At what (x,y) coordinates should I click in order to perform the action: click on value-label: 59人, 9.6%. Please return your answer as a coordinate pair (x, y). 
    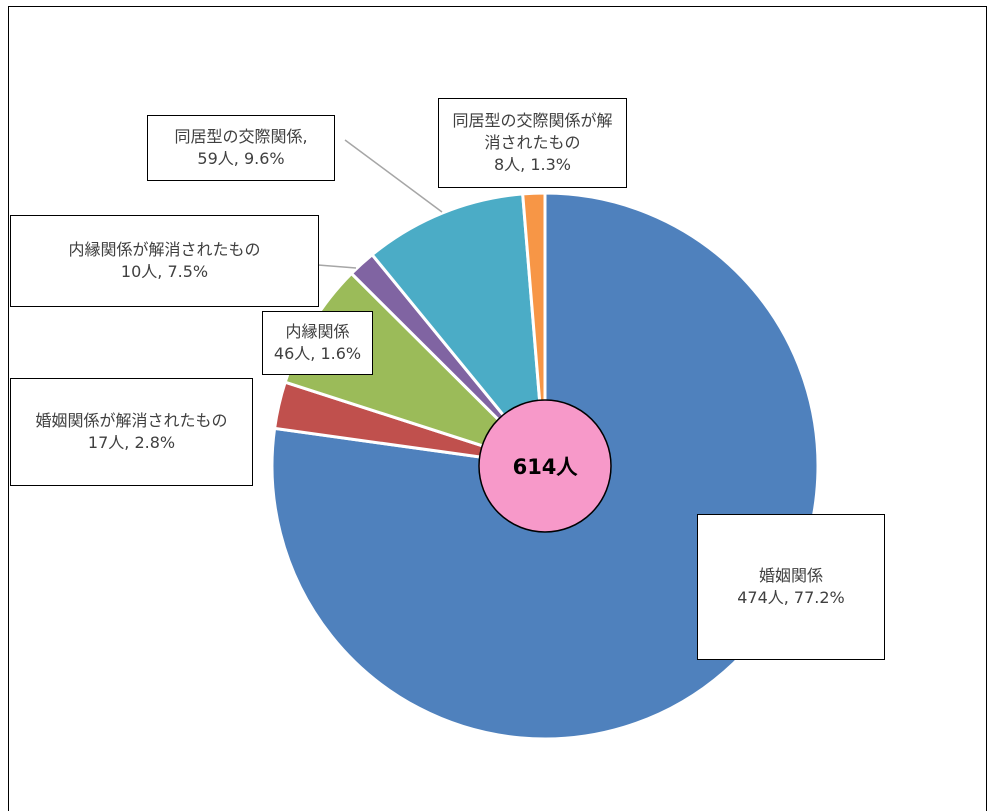
    Looking at the image, I should click on (241, 158).